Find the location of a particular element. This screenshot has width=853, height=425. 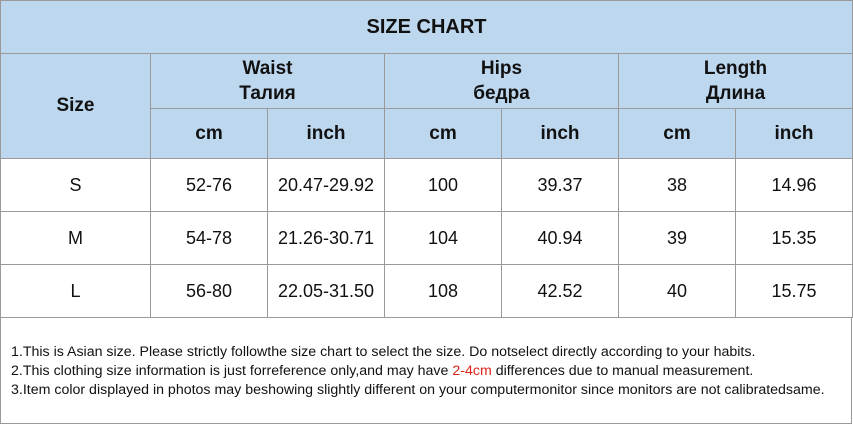

data-row: S 52-76 20.47-29.92 100 39.37 38 14.96 is located at coordinates (426, 185).